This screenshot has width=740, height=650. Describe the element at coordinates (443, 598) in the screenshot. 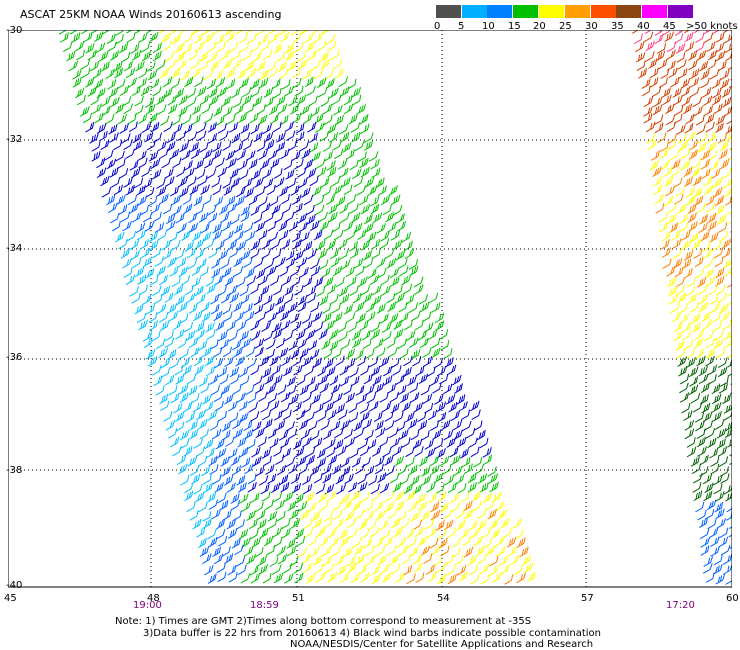

I see `lon-label-54: 54` at that location.